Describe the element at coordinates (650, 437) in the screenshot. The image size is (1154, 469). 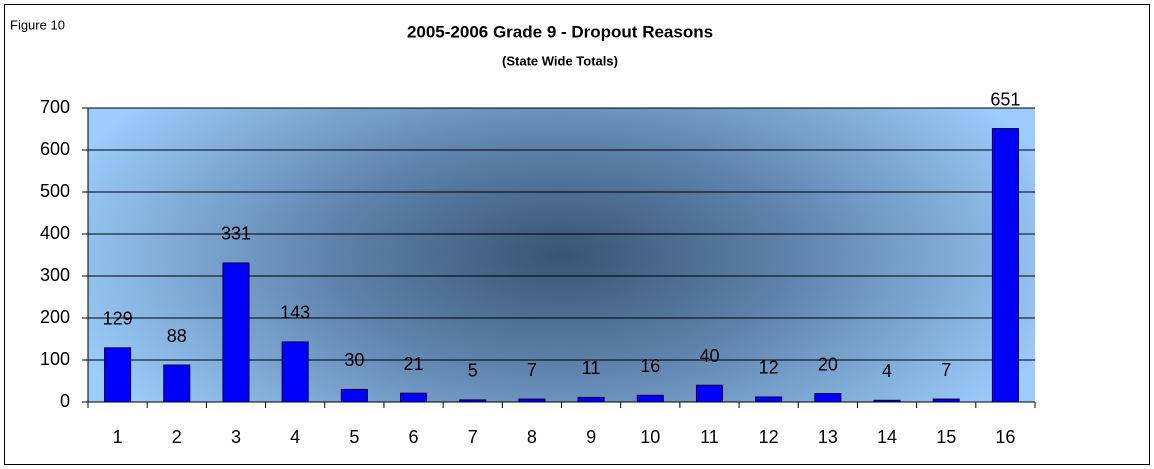
I see `x-tick-label: 10` at that location.